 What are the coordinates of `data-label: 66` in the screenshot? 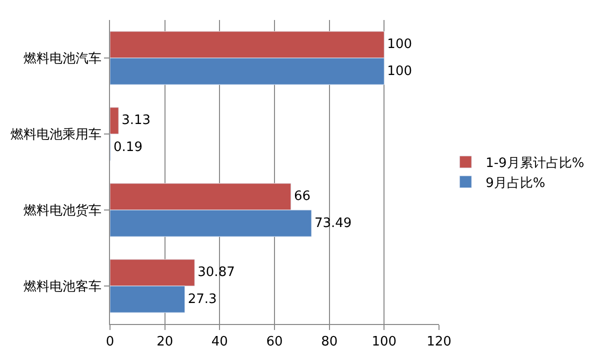 It's located at (302, 196).